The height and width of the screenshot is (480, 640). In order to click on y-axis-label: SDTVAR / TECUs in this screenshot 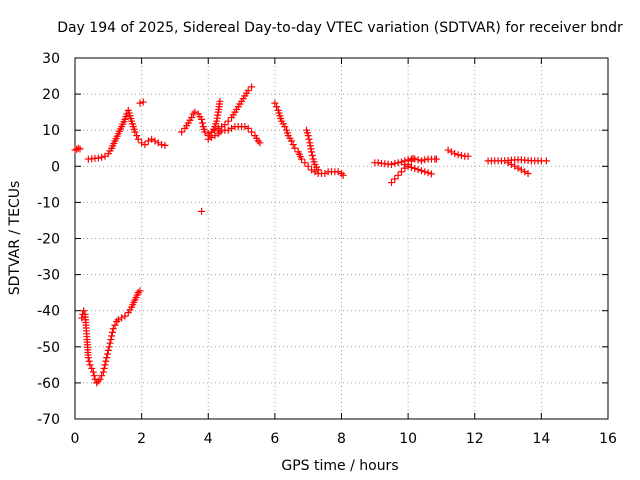, I will do `click(15, 238)`.